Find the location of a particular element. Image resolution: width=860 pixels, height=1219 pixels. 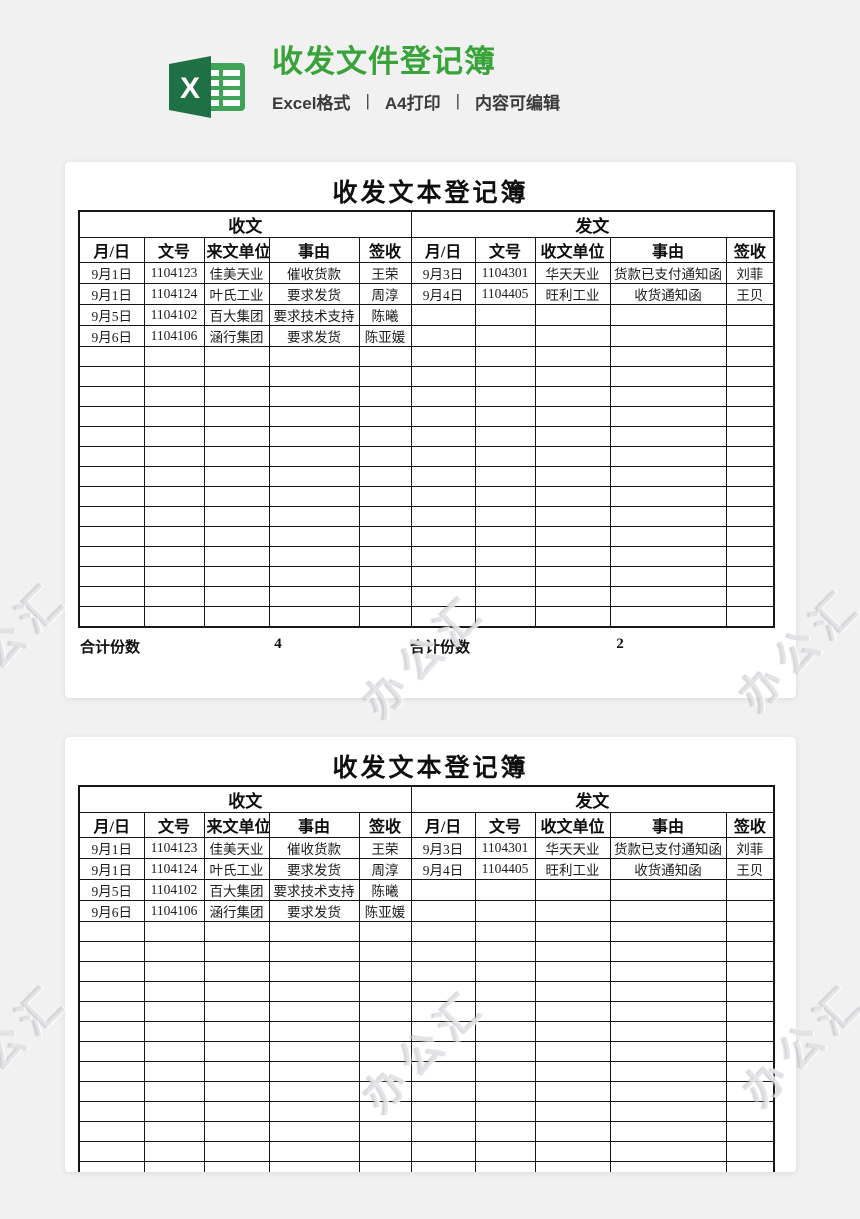

table-cell: 王贝 is located at coordinates (750, 294).